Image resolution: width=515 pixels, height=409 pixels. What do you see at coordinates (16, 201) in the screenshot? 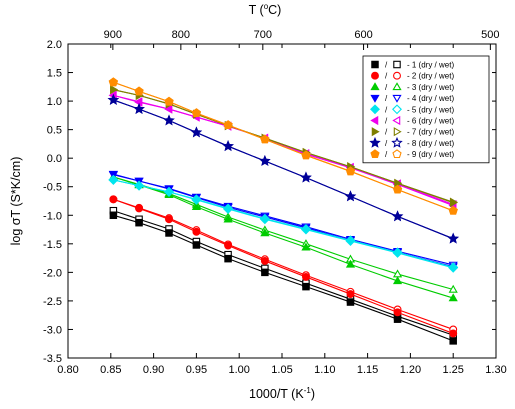
I see `y-axis-title: log σT (S*K/cm)` at bounding box center [16, 201].